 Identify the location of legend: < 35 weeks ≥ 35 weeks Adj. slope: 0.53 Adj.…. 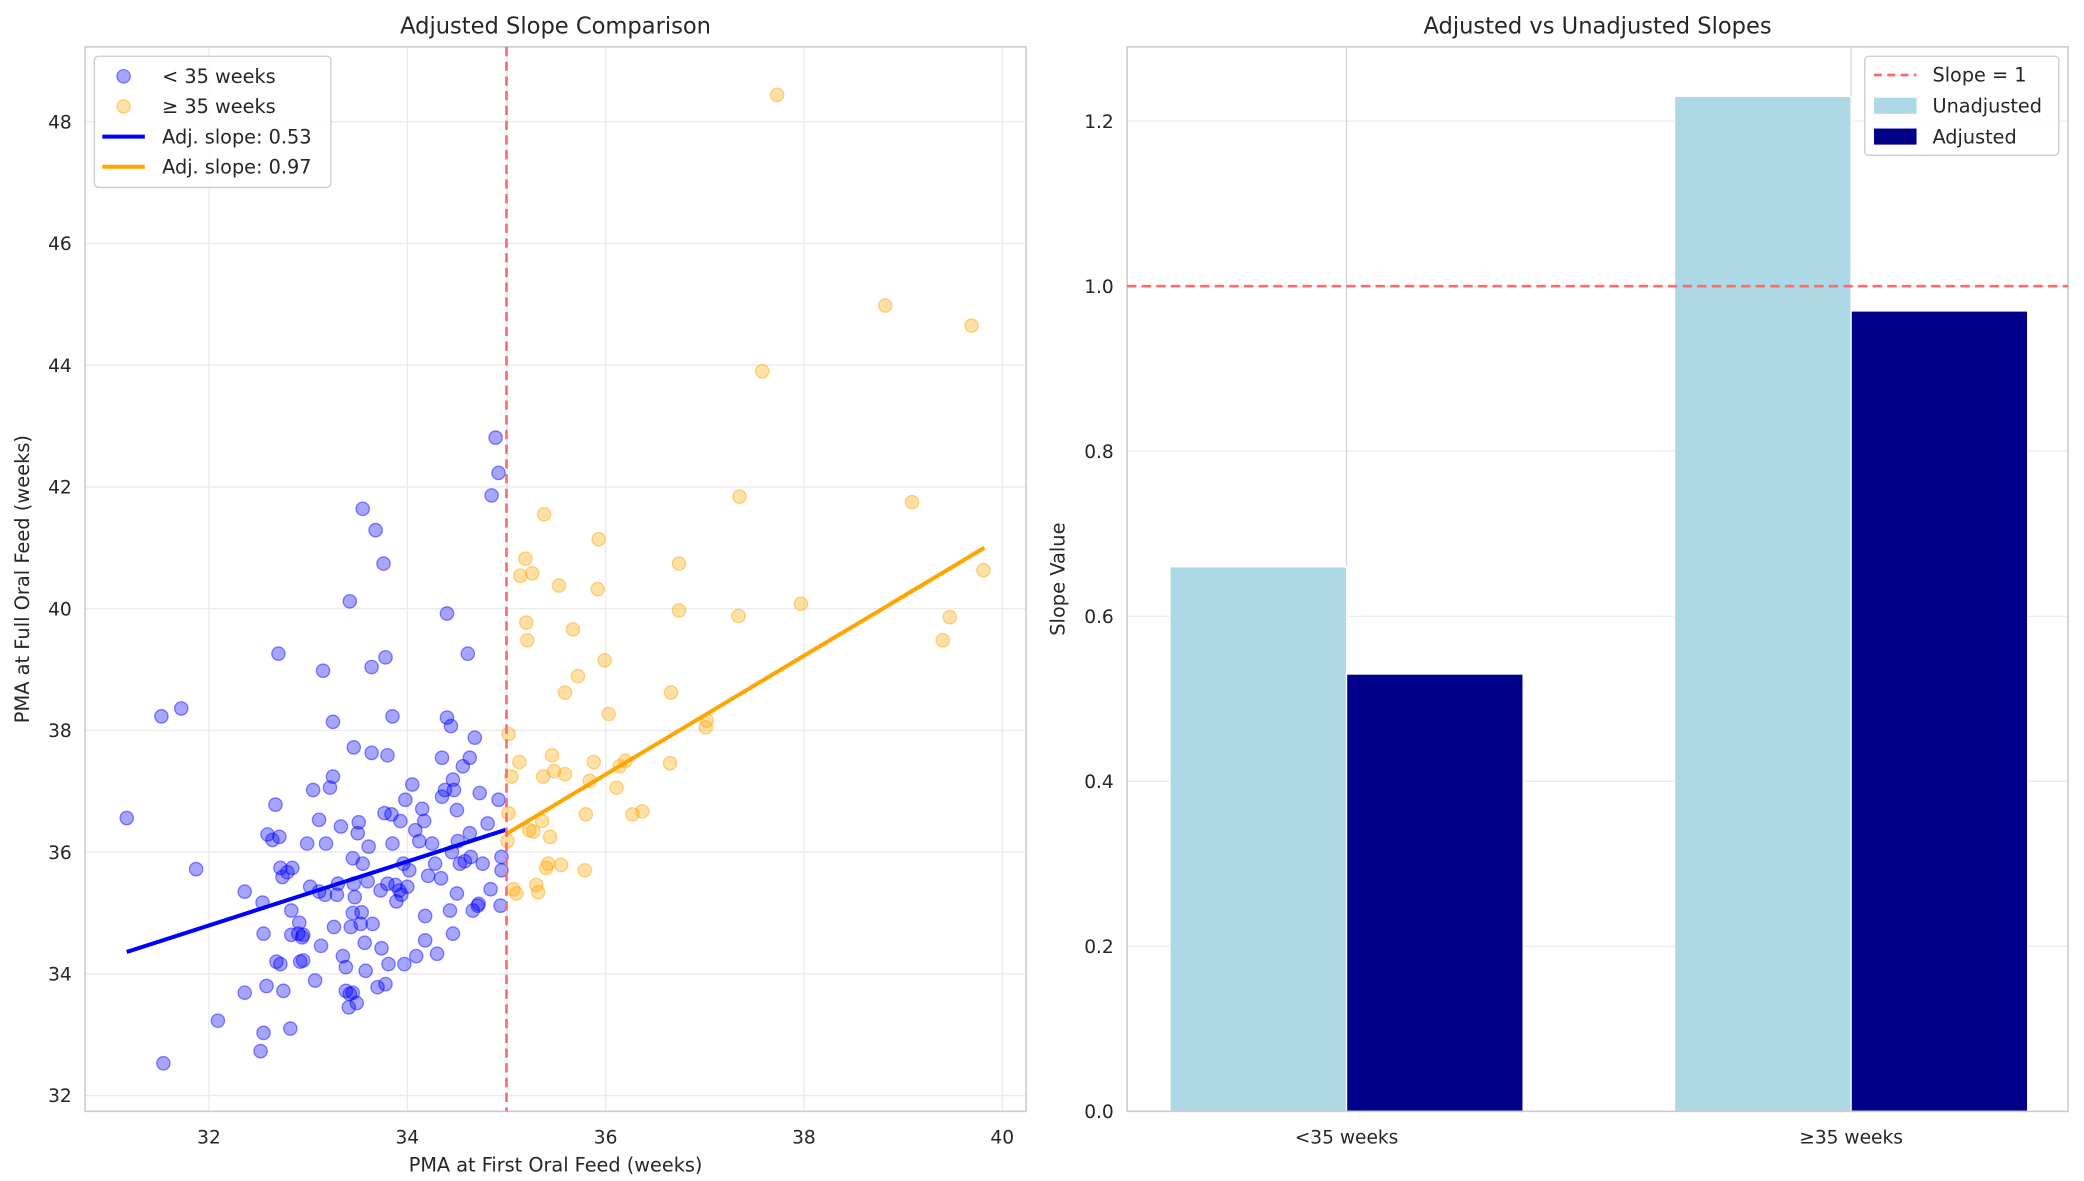
(212, 122).